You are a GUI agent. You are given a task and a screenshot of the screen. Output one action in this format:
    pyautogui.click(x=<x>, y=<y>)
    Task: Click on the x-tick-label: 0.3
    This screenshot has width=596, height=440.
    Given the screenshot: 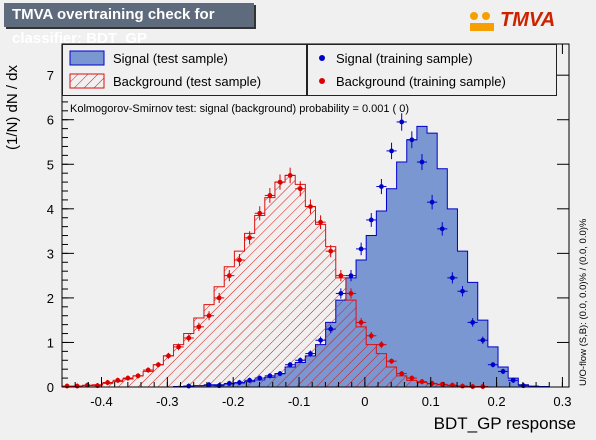 What is the action you would take?
    pyautogui.click(x=562, y=401)
    